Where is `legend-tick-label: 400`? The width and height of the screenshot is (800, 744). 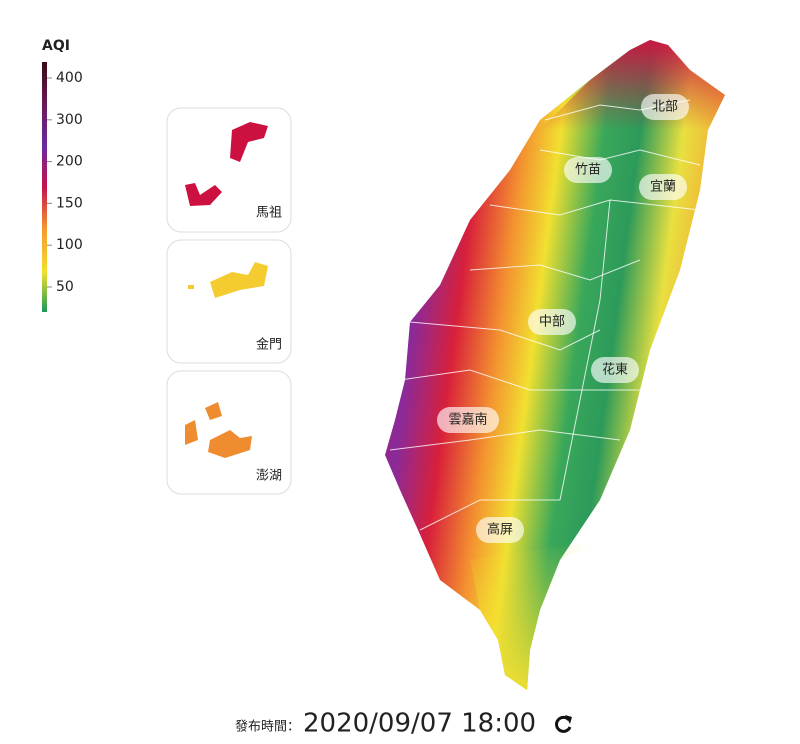 legend-tick-label: 400 is located at coordinates (69, 78).